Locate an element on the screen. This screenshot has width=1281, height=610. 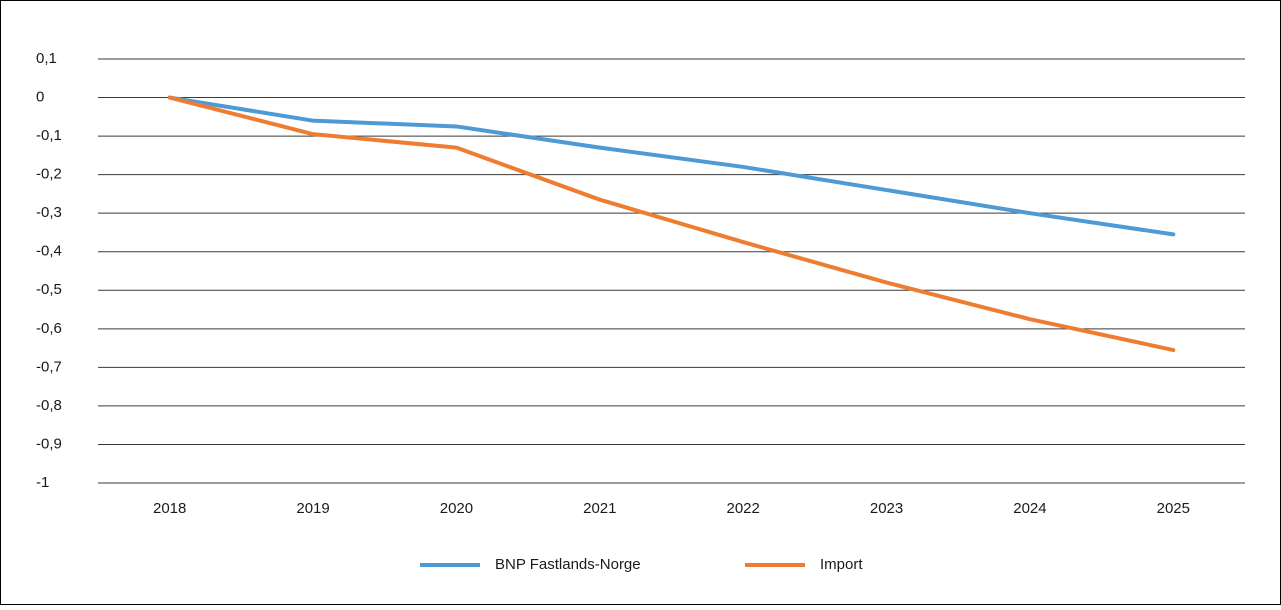
x-tick-label: 2022 is located at coordinates (743, 508).